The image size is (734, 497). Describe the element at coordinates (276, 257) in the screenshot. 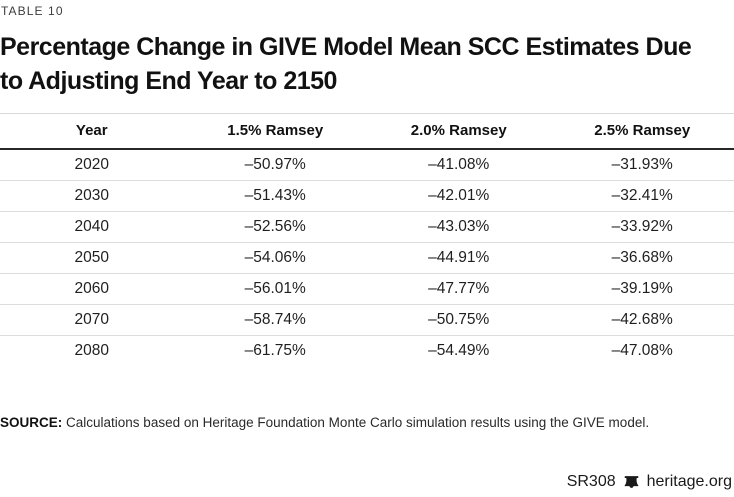

I see `value-cell: –54.06%` at that location.